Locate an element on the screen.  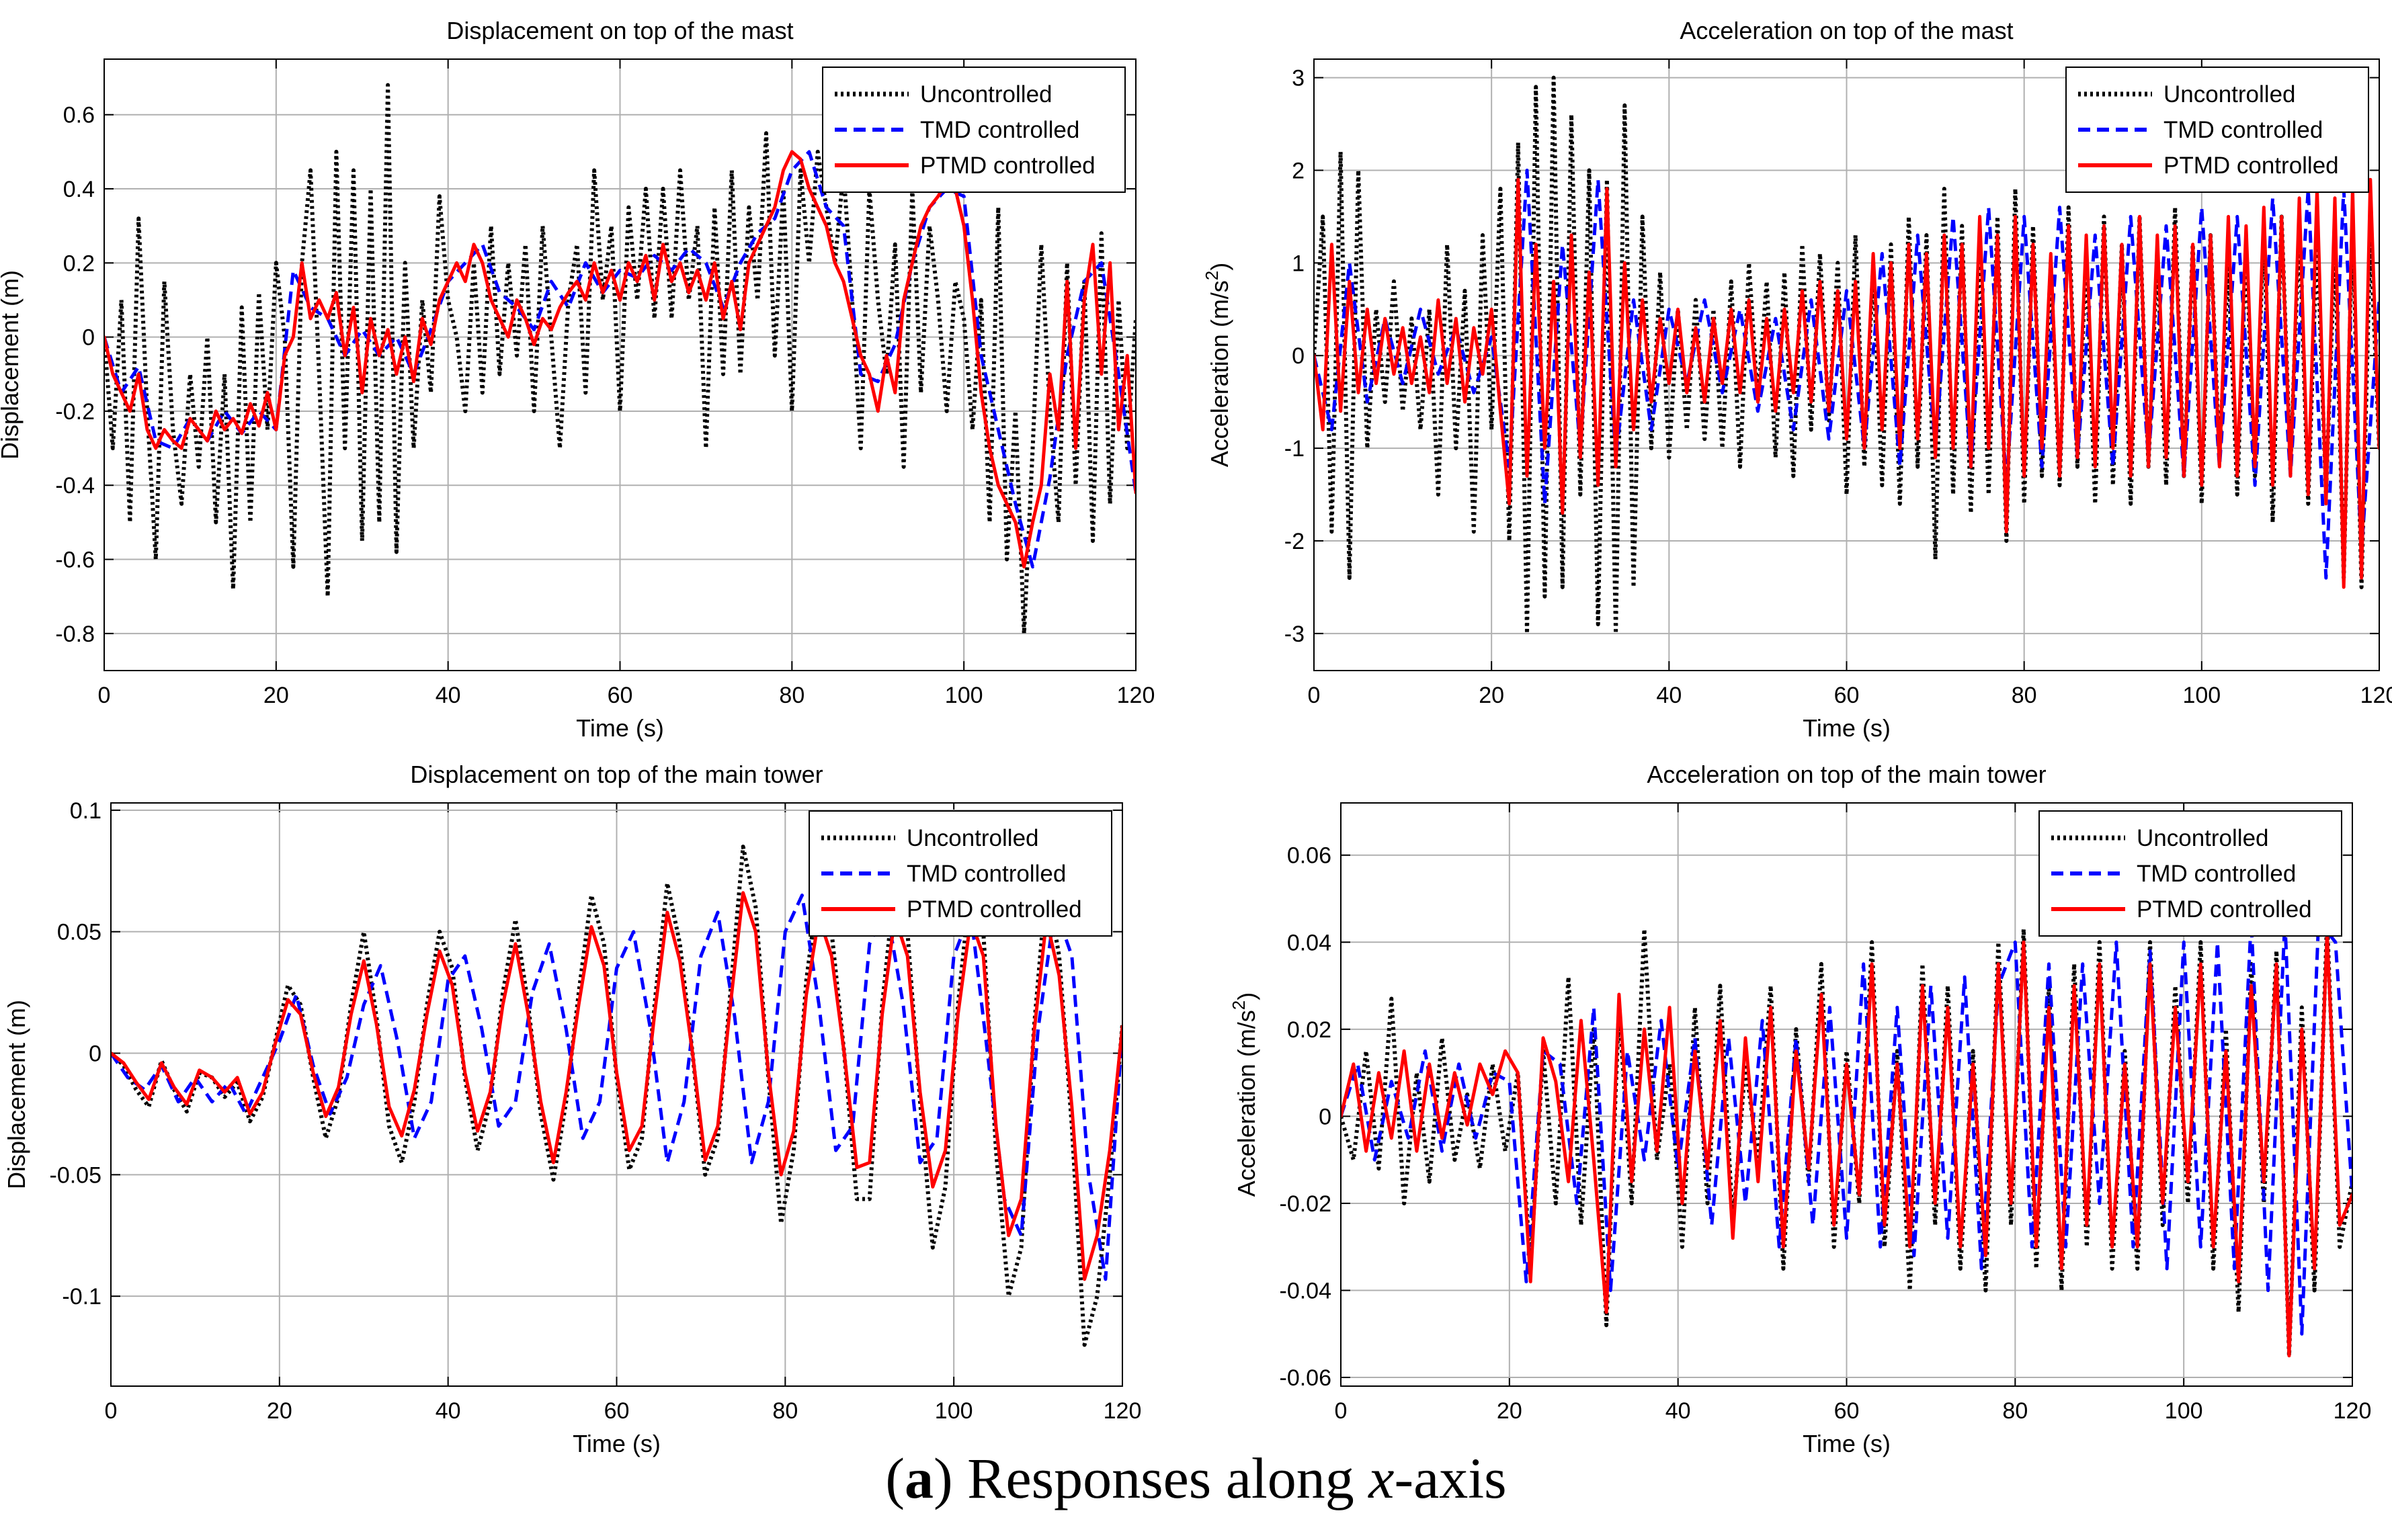
chart-title: Displacement on top of the main tower is located at coordinates (616, 774).